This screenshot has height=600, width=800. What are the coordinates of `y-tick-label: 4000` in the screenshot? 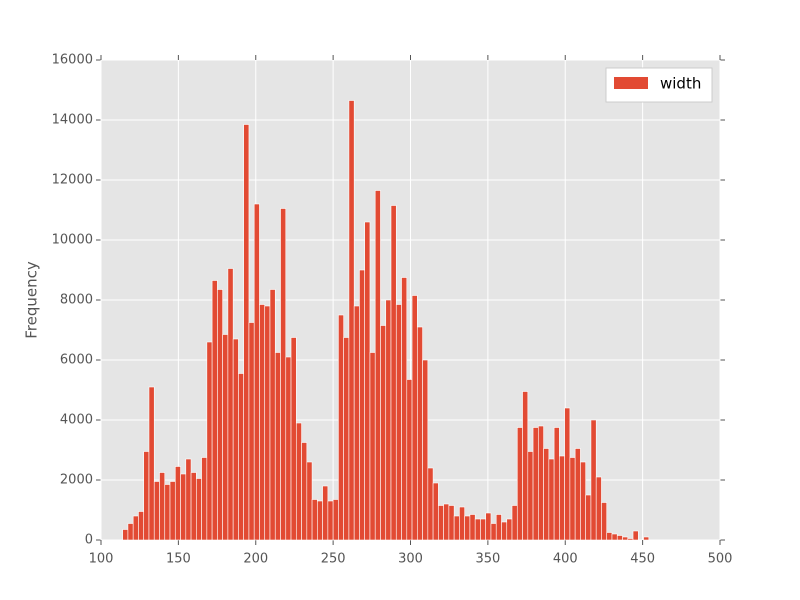 It's located at (76, 420).